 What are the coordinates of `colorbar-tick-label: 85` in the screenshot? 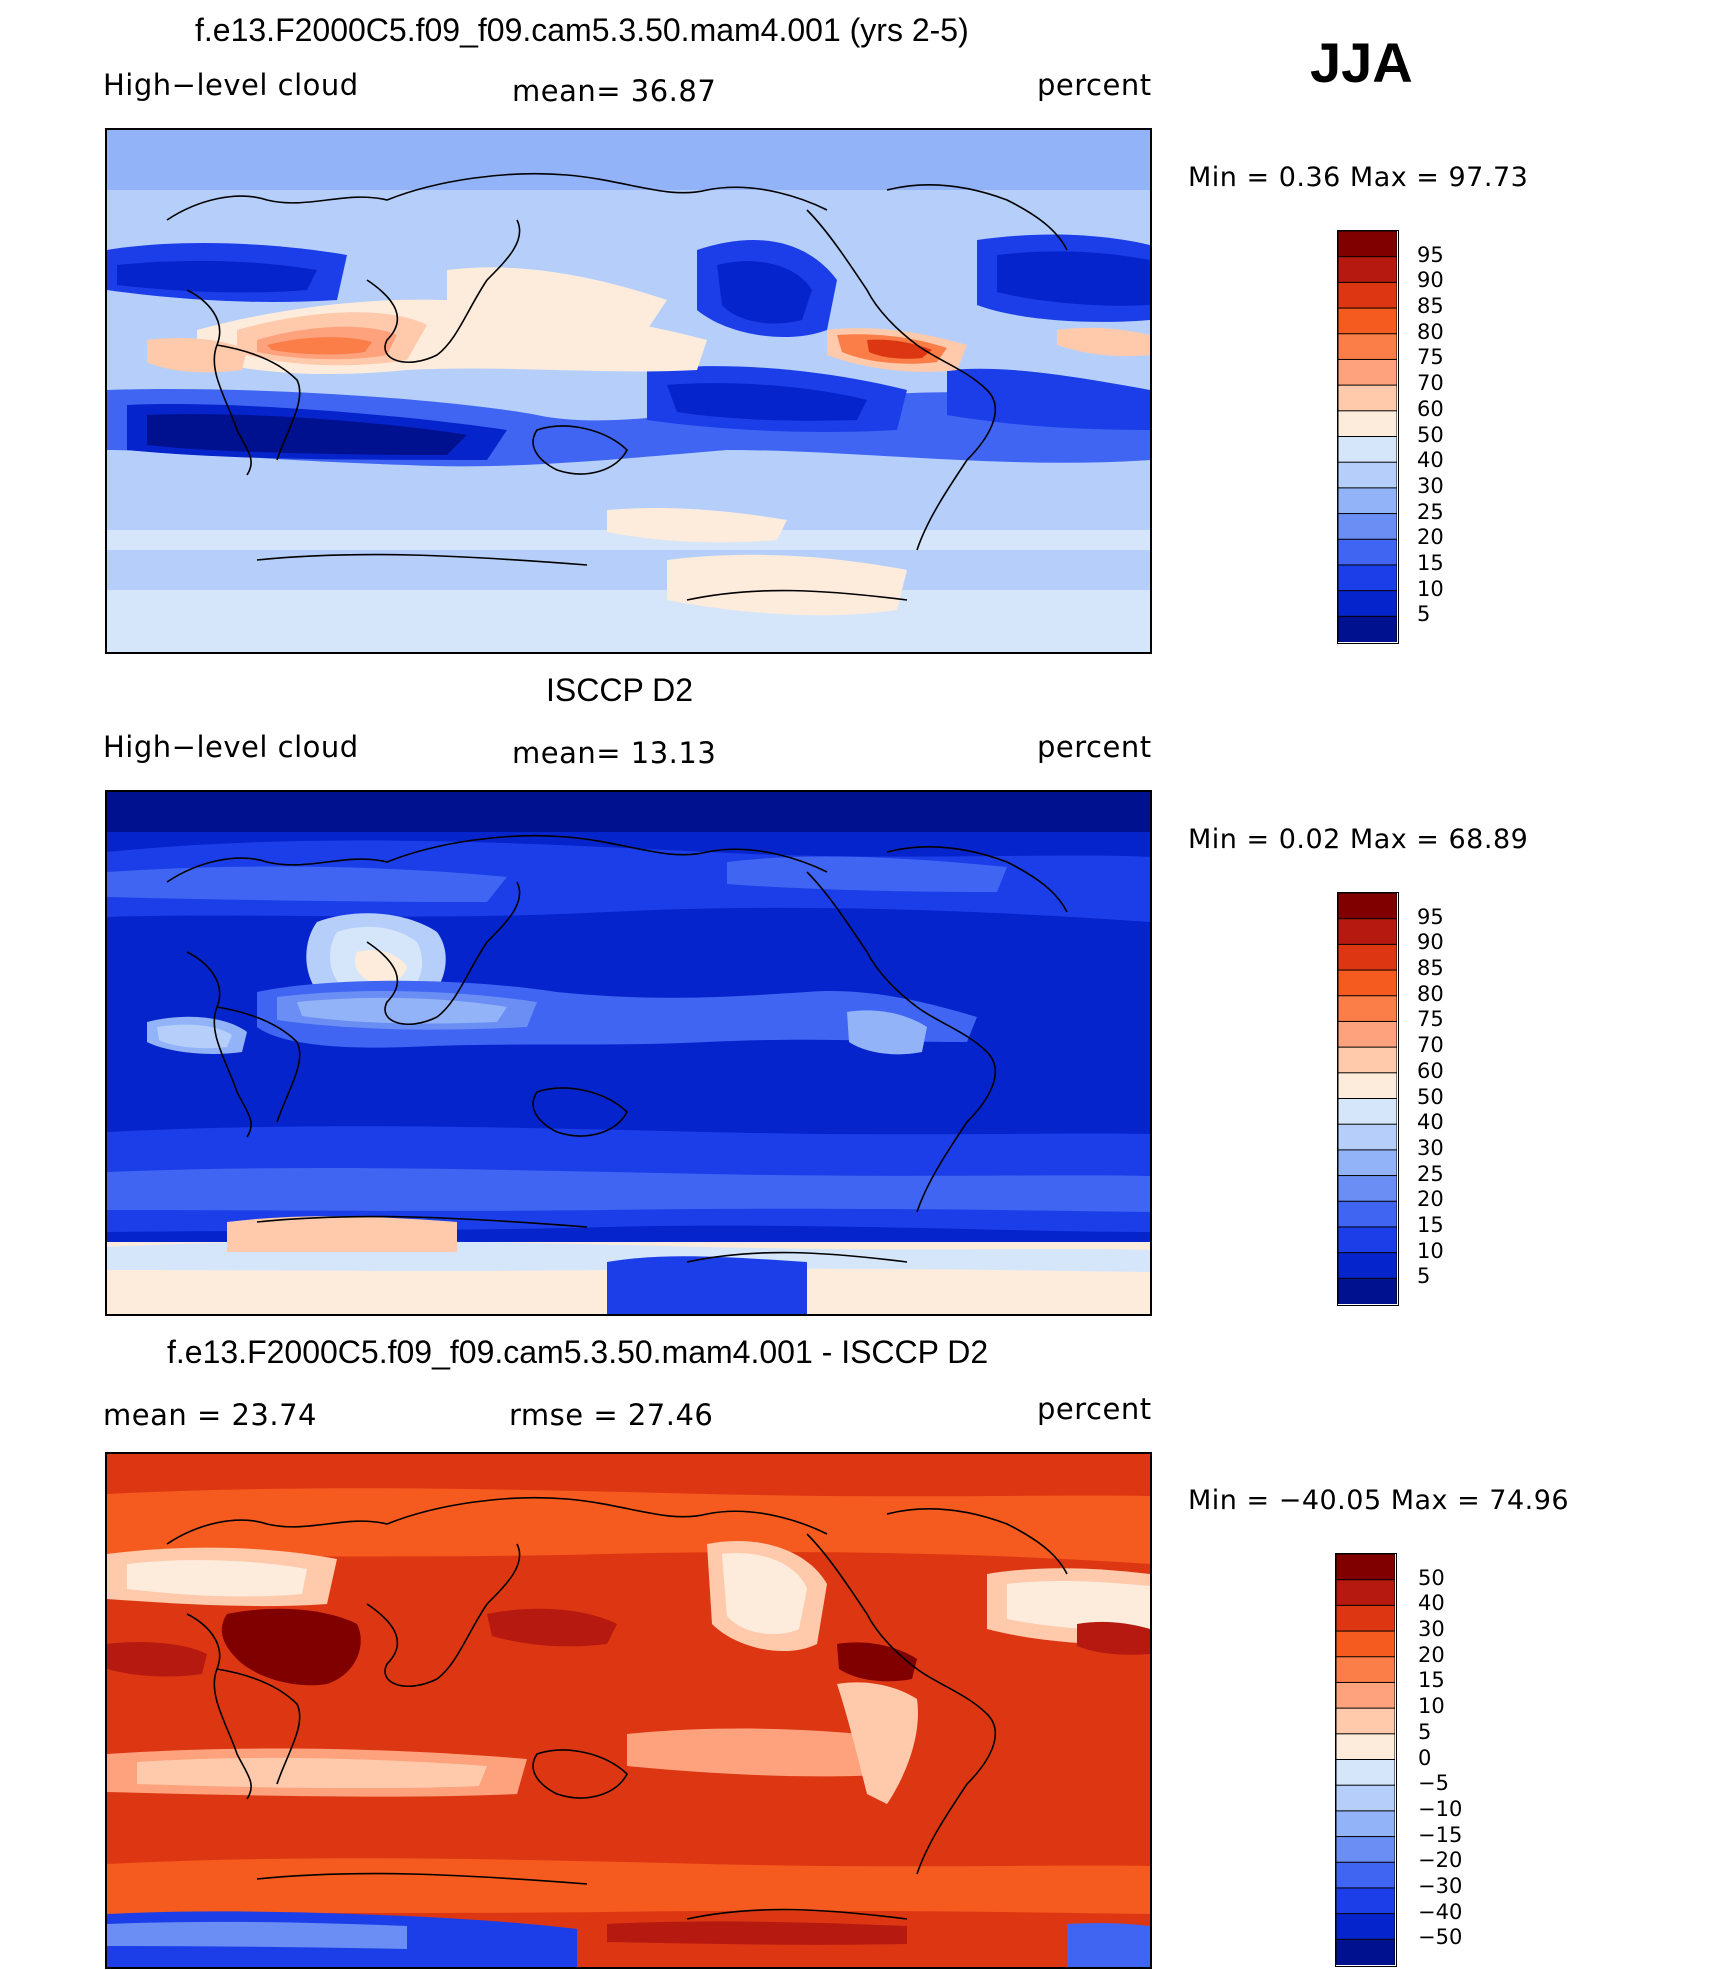 It's located at (1430, 968).